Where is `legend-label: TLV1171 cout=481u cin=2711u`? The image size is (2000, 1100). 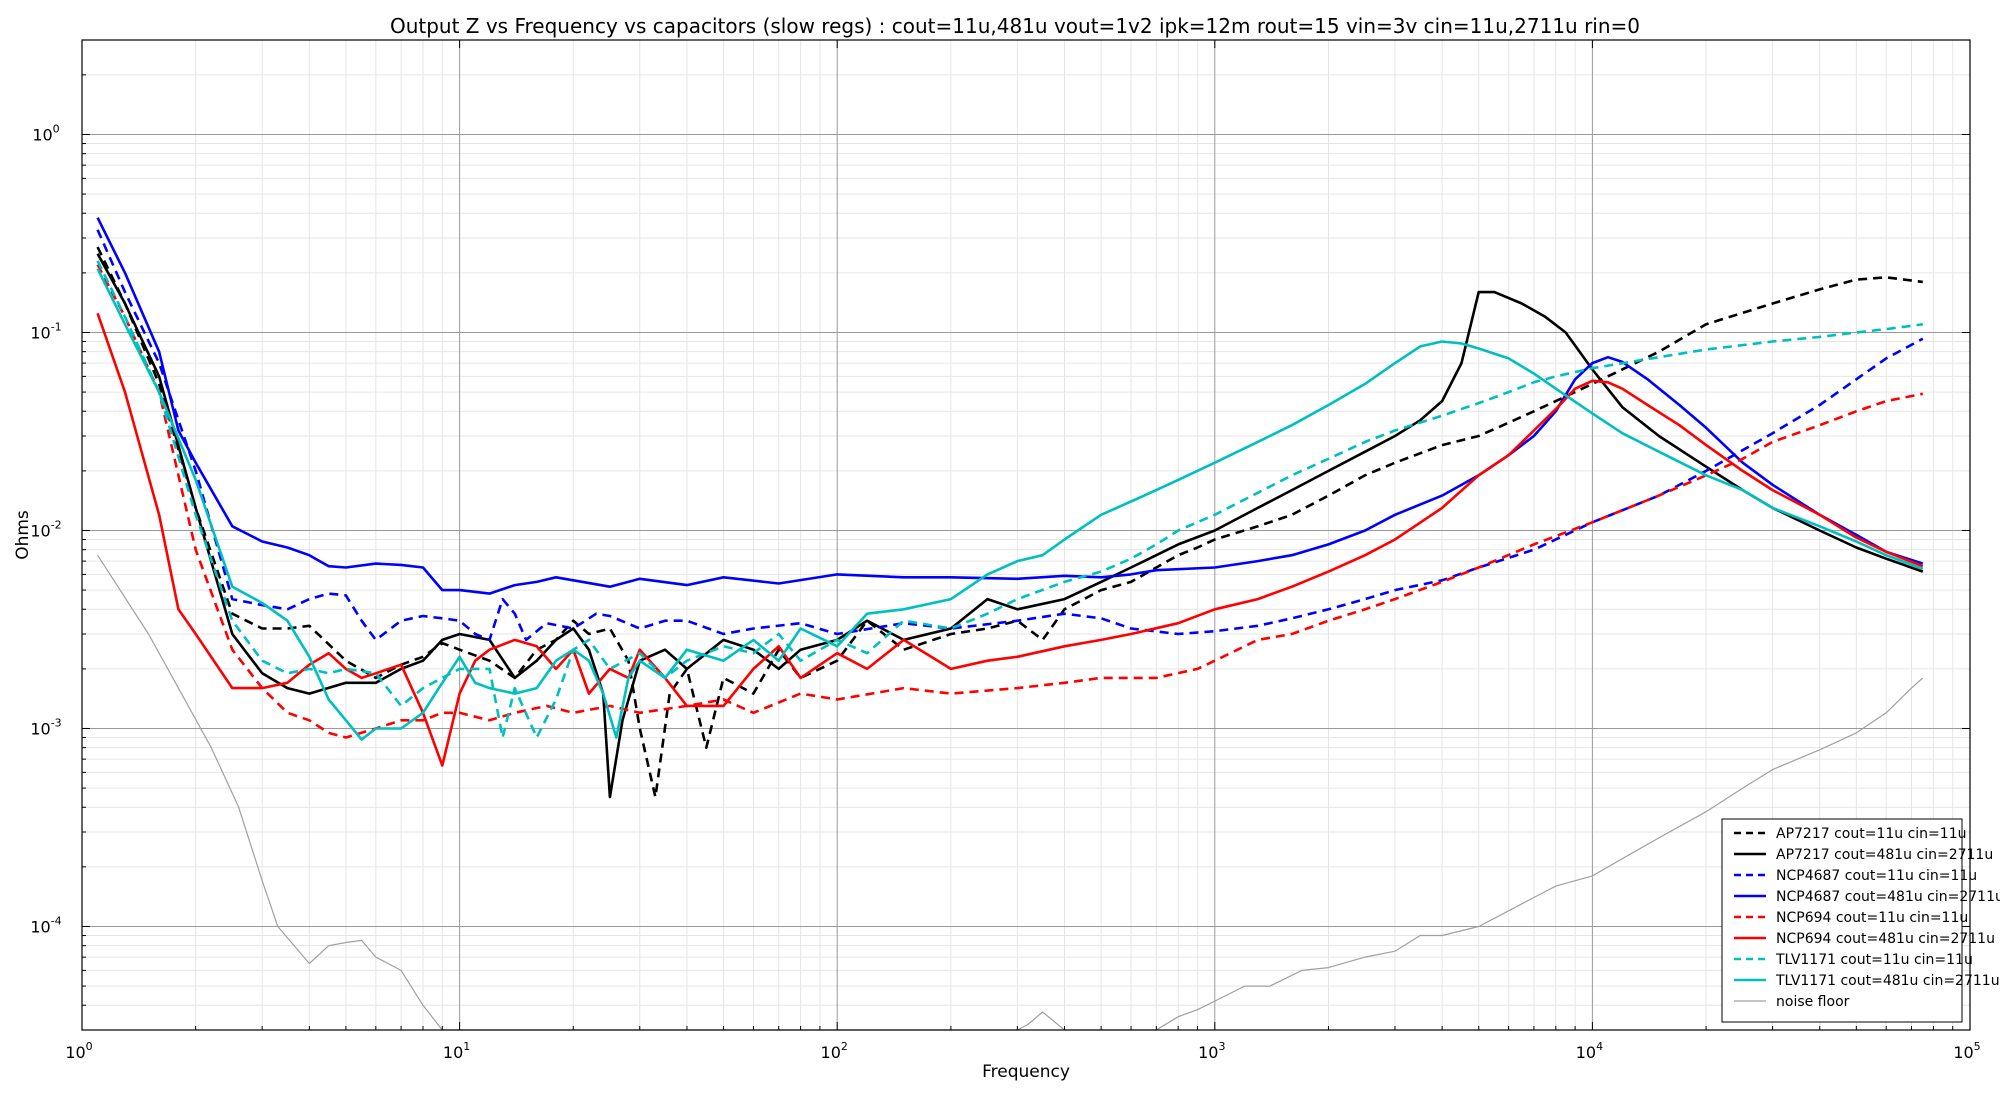
legend-label: TLV1171 cout=481u cin=2711u is located at coordinates (1887, 981).